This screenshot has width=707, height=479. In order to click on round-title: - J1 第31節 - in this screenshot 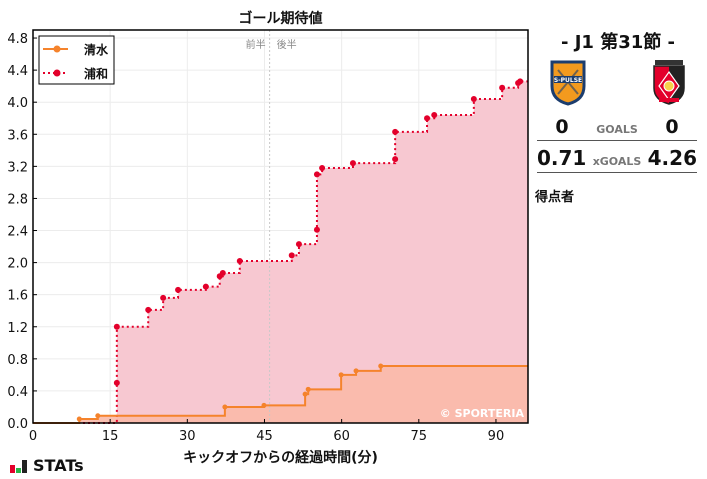, I will do `click(617, 42)`.